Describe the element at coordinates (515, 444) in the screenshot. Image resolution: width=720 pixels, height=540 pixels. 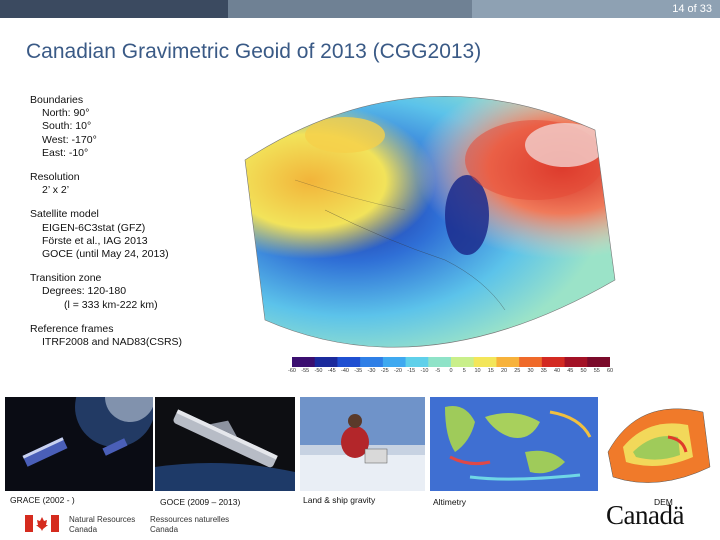
I see `altimetry-image` at that location.